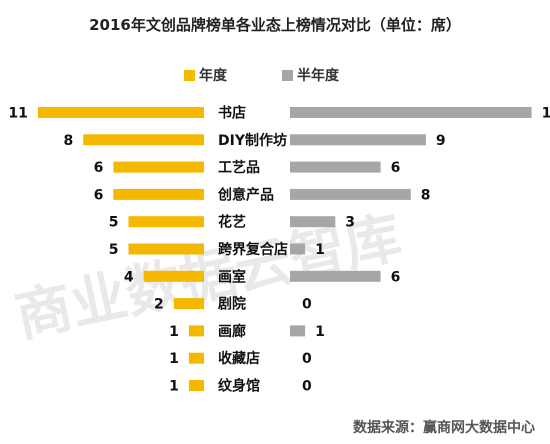  I want to click on category-label: 收藏店, so click(239, 358).